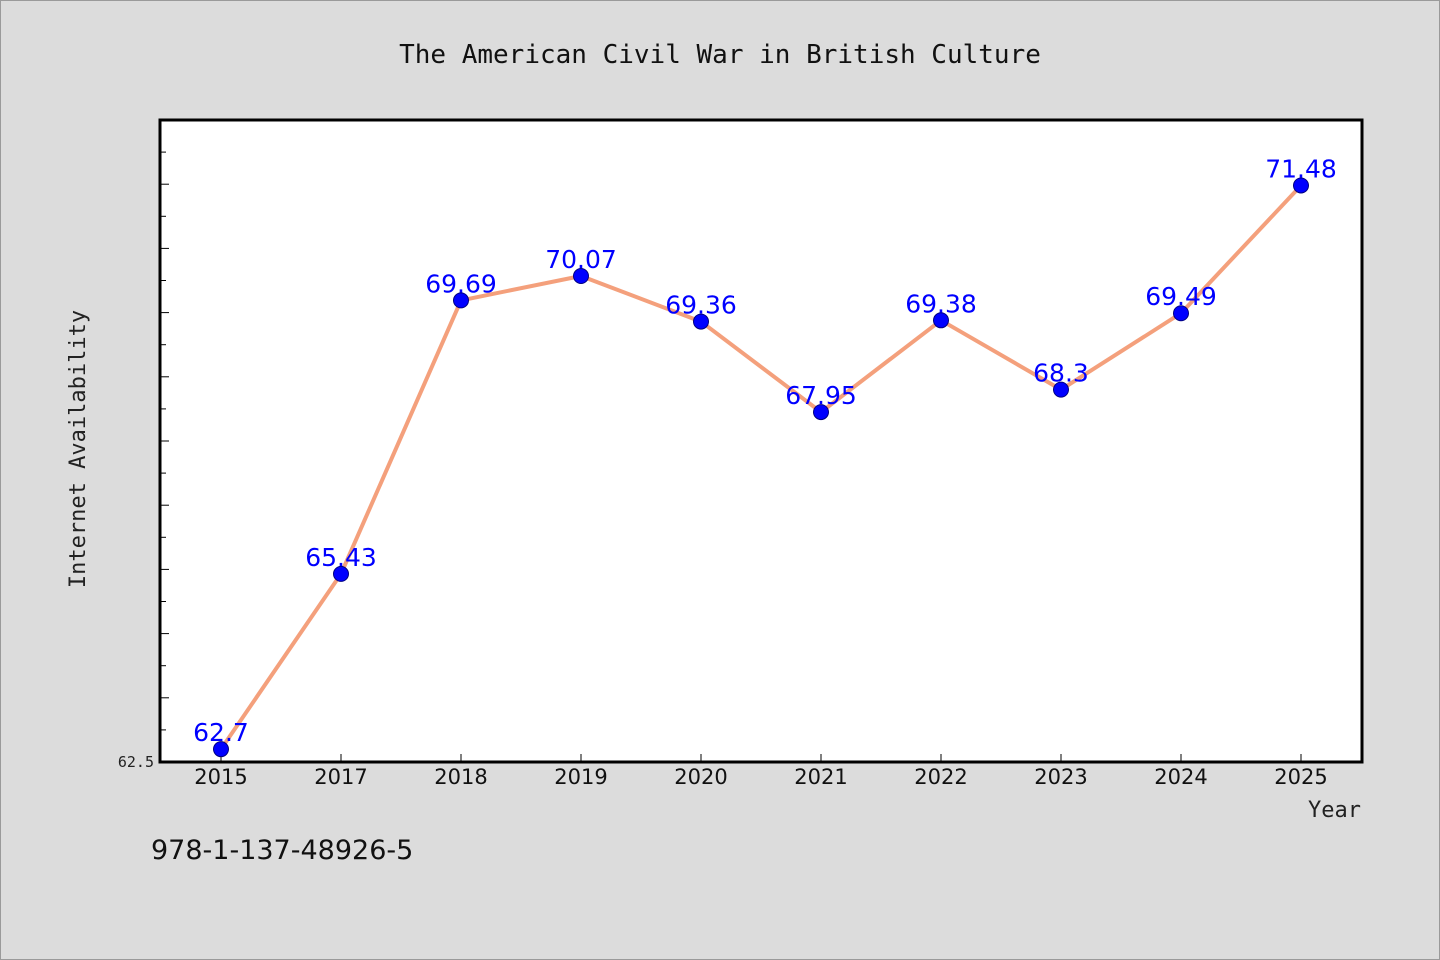 The height and width of the screenshot is (960, 1440). I want to click on x-tick-label: 2020, so click(700, 777).